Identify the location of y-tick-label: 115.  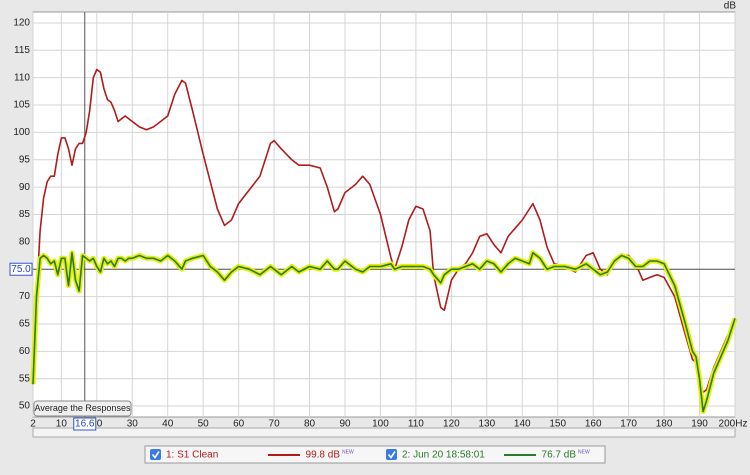
(22, 50).